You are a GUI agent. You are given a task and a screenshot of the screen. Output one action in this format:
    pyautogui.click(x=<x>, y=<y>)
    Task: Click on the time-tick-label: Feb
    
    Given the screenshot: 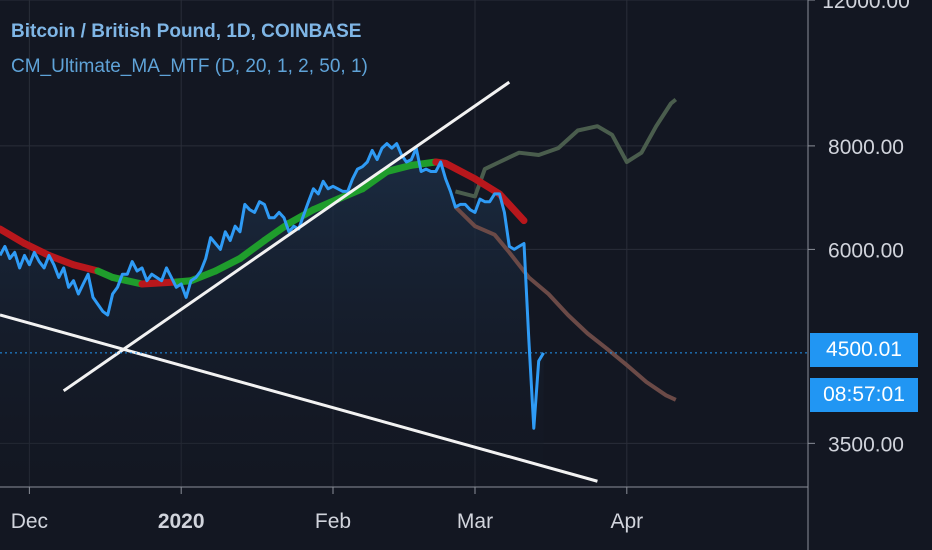 What is the action you would take?
    pyautogui.click(x=333, y=521)
    